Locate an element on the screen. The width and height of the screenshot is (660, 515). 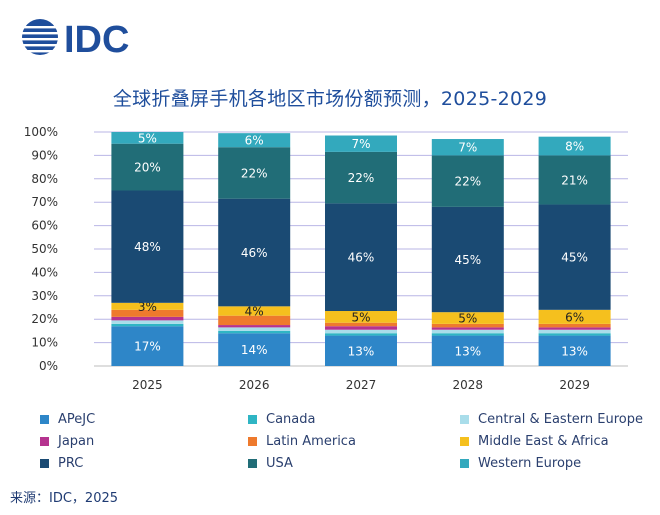
x-tick-label: 2026 is located at coordinates (254, 385).